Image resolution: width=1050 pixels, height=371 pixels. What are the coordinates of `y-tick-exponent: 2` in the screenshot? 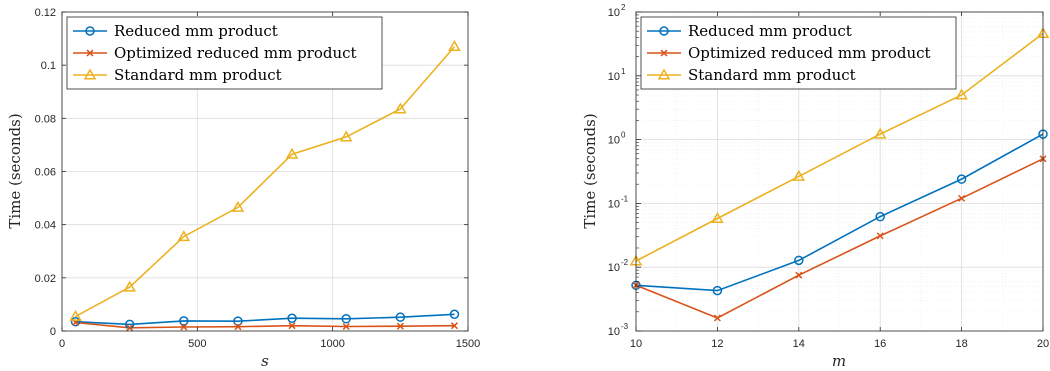 It's located at (623, 7).